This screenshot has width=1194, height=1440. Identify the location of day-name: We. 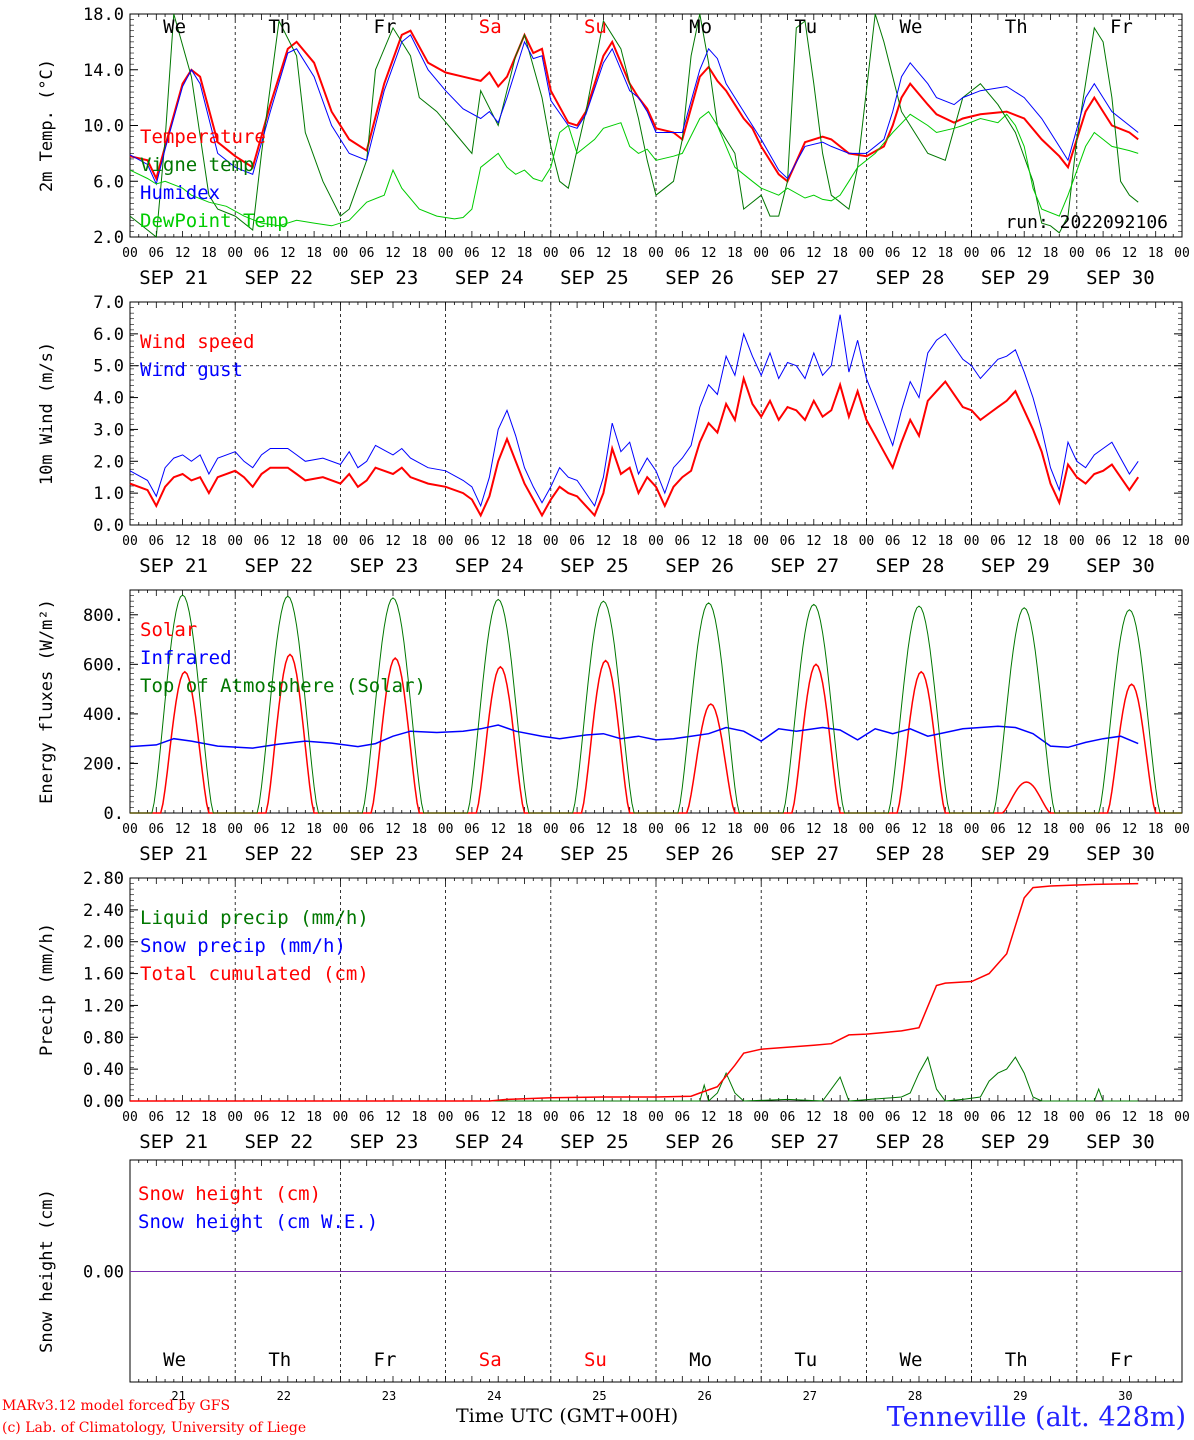
(911, 27).